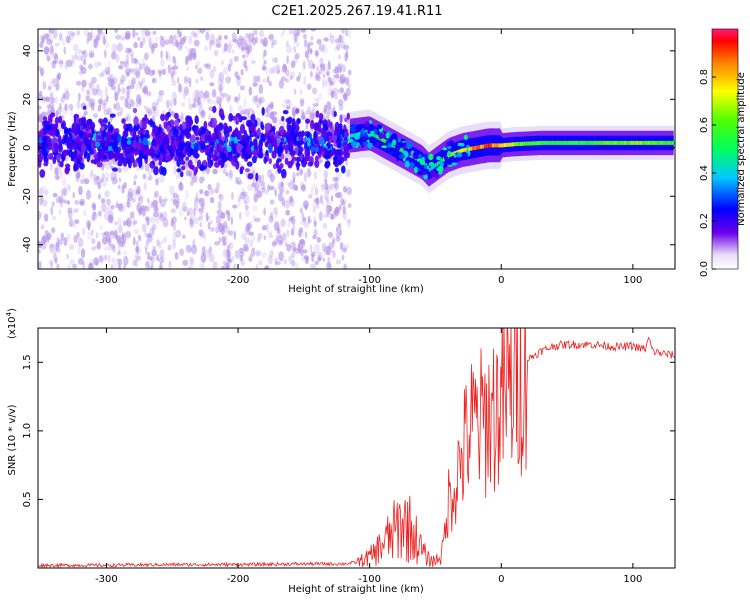 This screenshot has height=600, width=750. Describe the element at coordinates (27, 148) in the screenshot. I see `y-tick-label: 0` at that location.